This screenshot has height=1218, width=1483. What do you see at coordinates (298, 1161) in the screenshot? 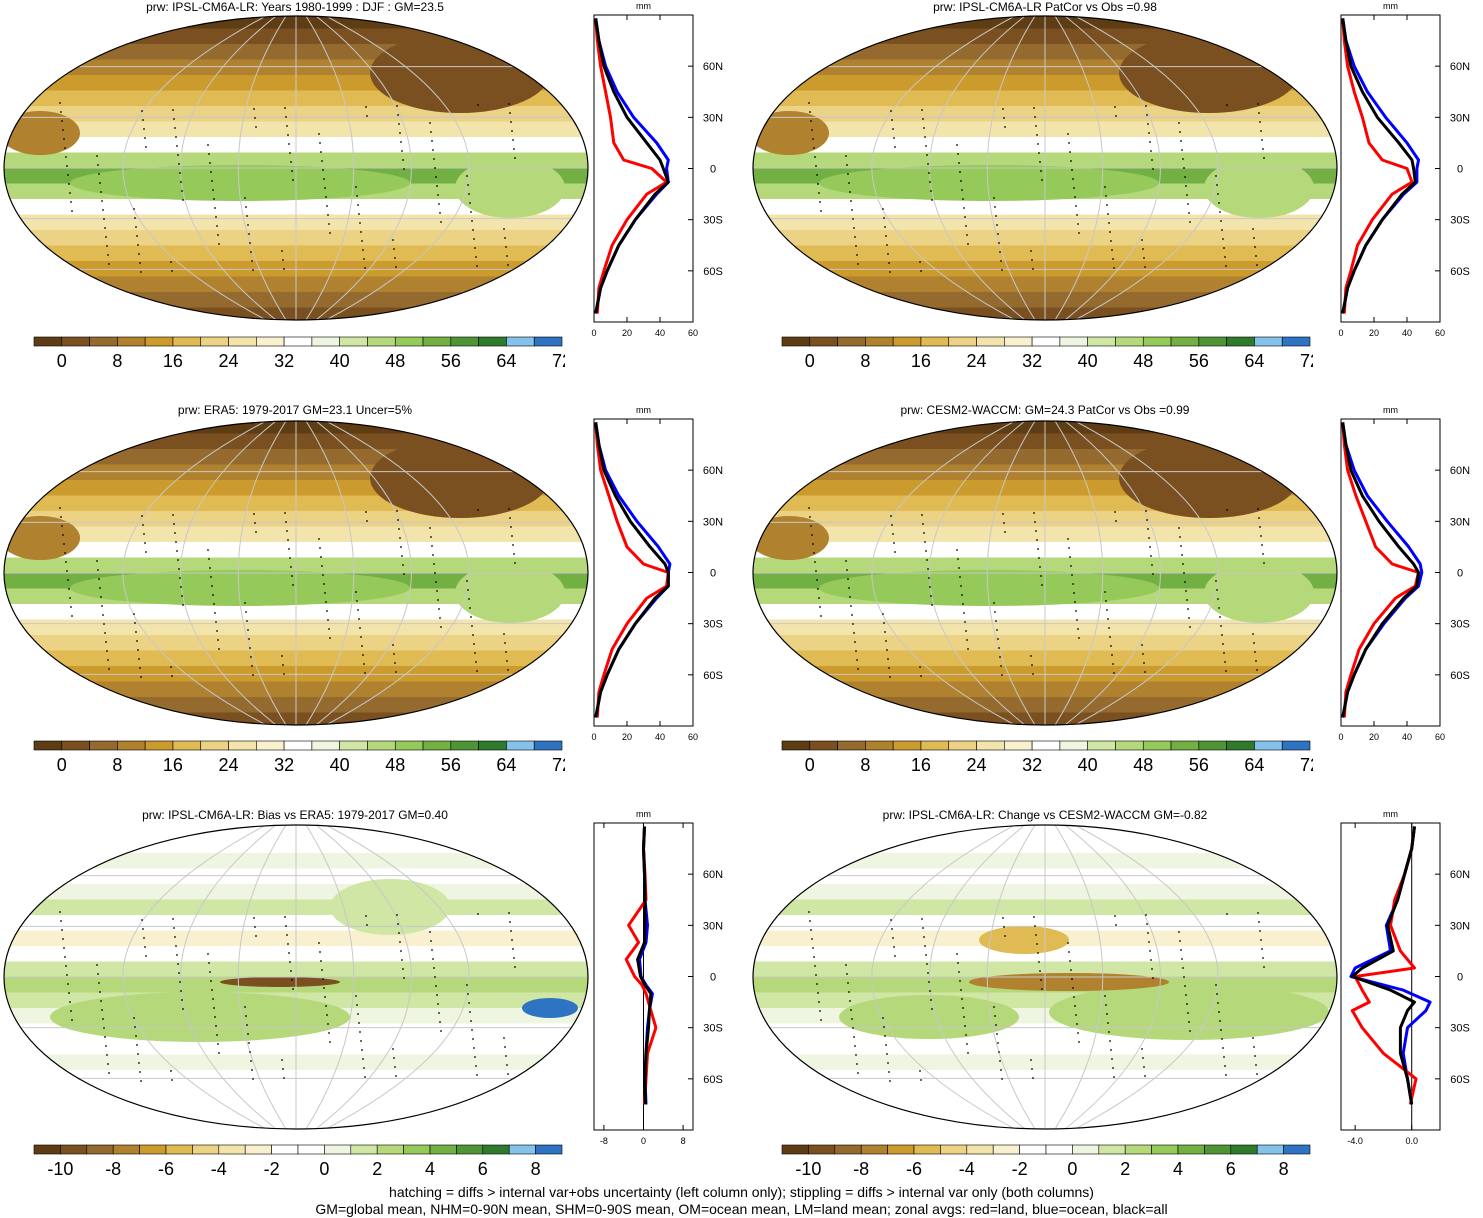
I see `colorbar-5: -10-8-6-4-20246810` at bounding box center [298, 1161].